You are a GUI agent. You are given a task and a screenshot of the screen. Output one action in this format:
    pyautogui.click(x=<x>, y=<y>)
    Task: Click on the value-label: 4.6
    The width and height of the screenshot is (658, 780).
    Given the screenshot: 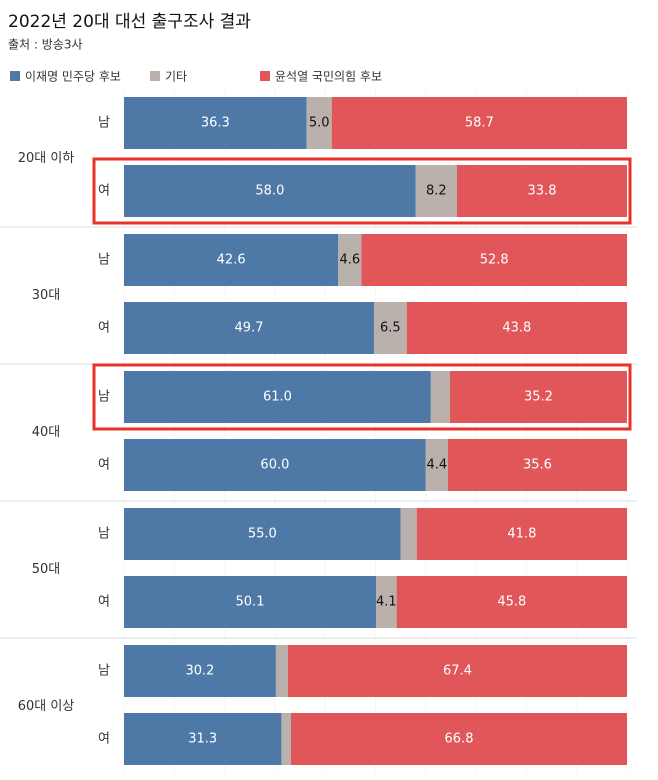 What is the action you would take?
    pyautogui.click(x=350, y=260)
    